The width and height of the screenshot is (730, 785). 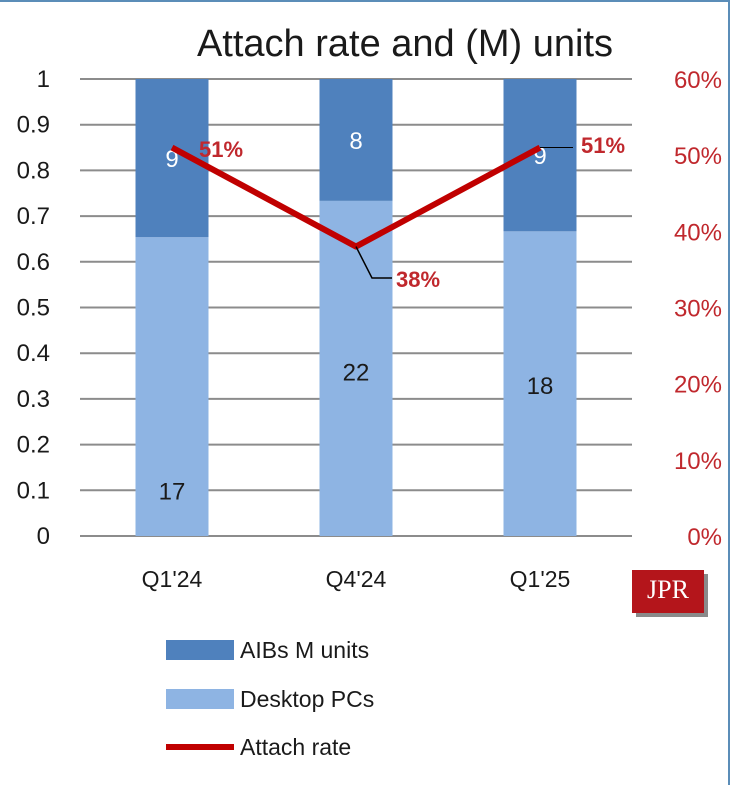 I want to click on left-tick-label: 0.5, so click(x=33, y=308).